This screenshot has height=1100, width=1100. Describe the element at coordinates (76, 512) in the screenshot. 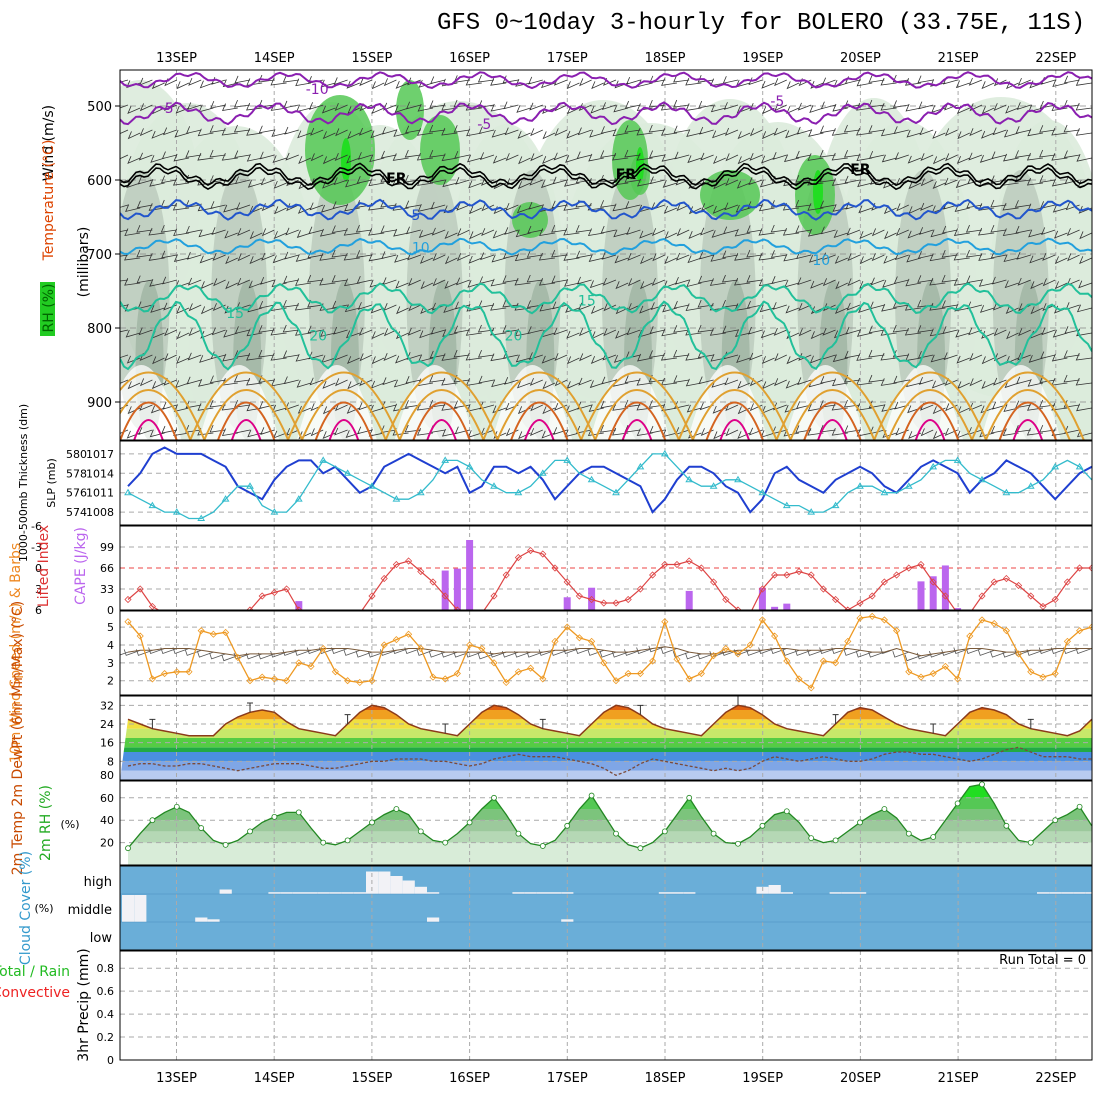

I see `thickness-tick-label: 574` at that location.